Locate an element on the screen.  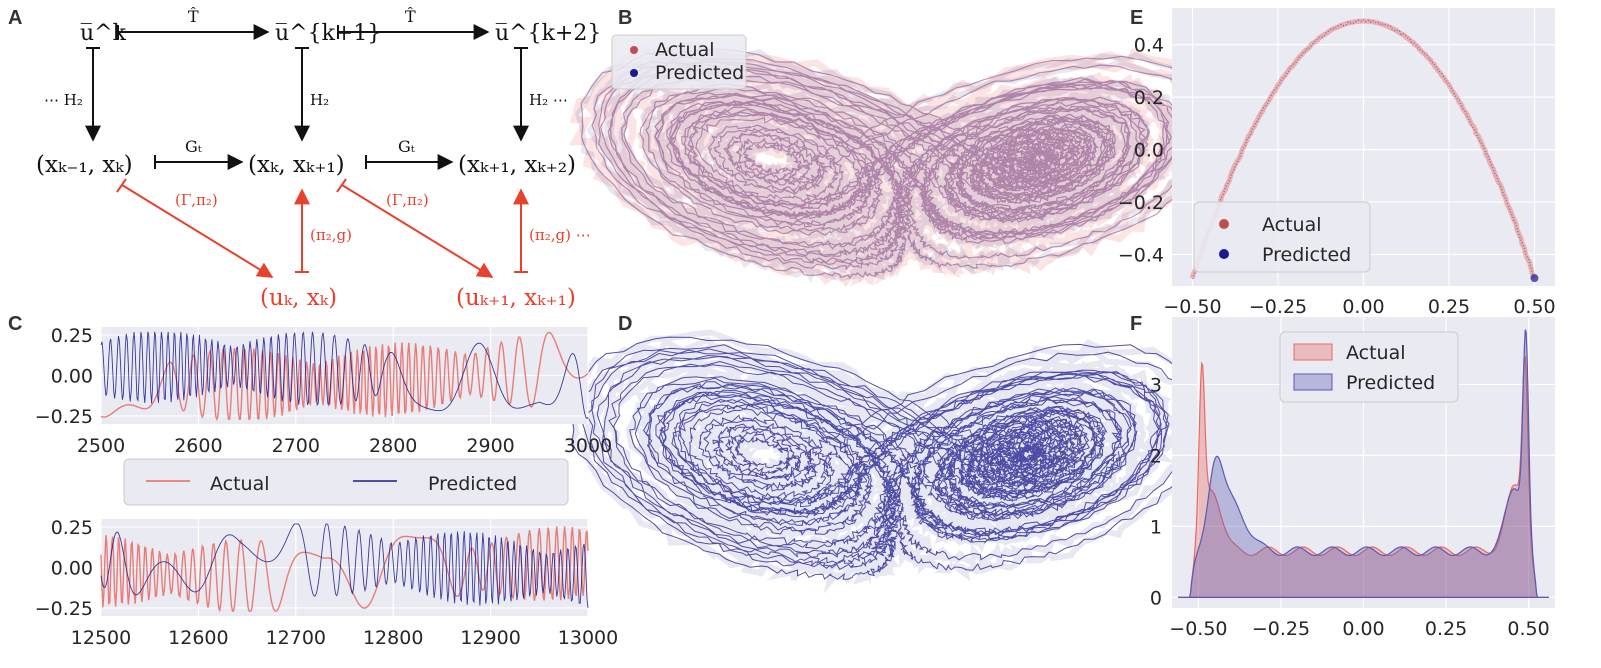
timeseries-top-panel: 2500 2600 2700 2800 2900 3000 0.25 0.00 −0.25 is located at coordinates (323, 391).